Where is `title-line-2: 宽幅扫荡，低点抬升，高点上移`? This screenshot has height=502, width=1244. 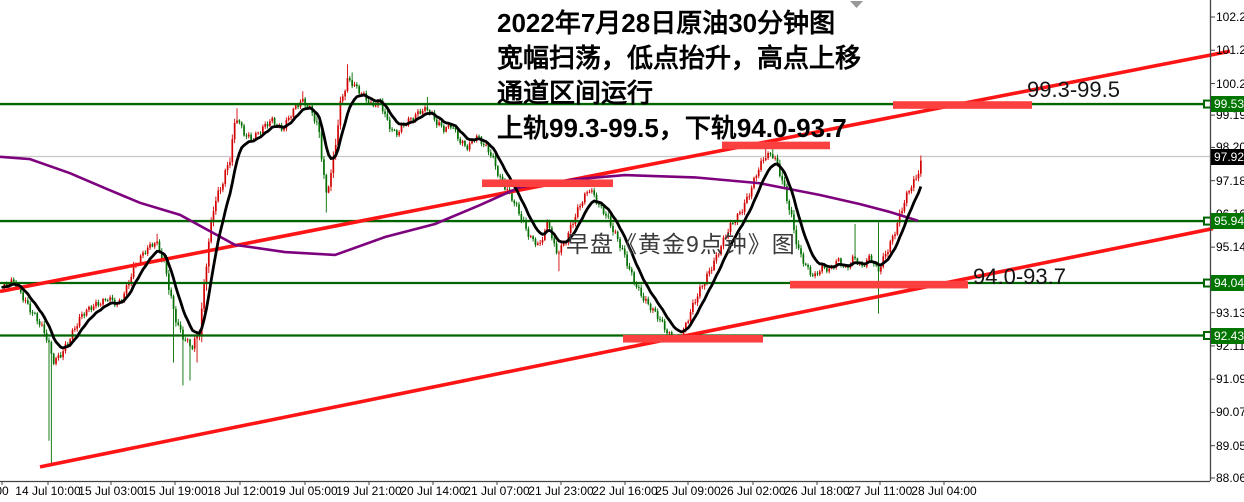 title-line-2: 宽幅扫荡，低点抬升，高点上移 is located at coordinates (679, 58).